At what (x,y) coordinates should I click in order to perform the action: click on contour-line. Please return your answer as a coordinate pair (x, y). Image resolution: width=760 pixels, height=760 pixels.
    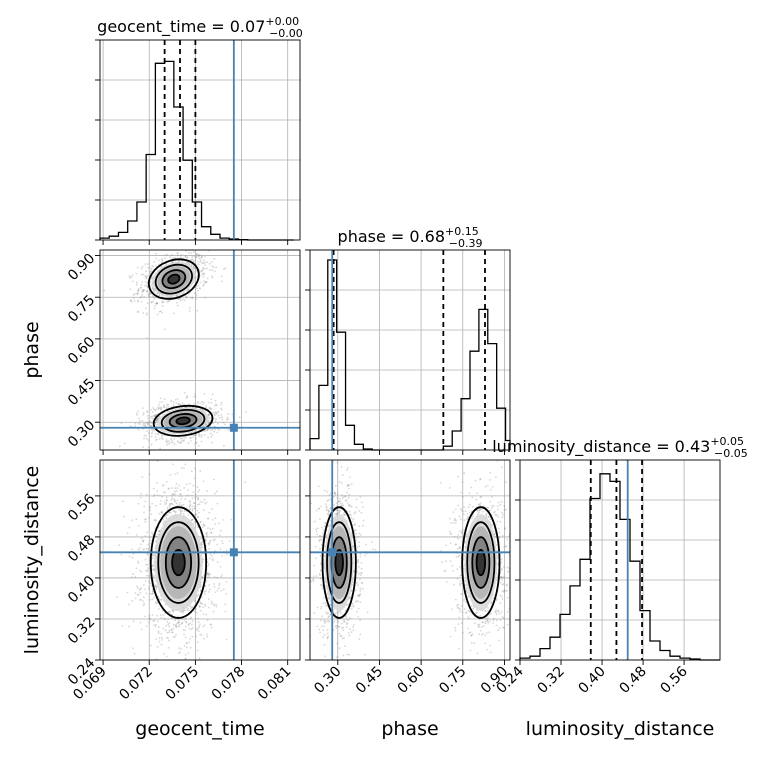
    Looking at the image, I should click on (183, 420).